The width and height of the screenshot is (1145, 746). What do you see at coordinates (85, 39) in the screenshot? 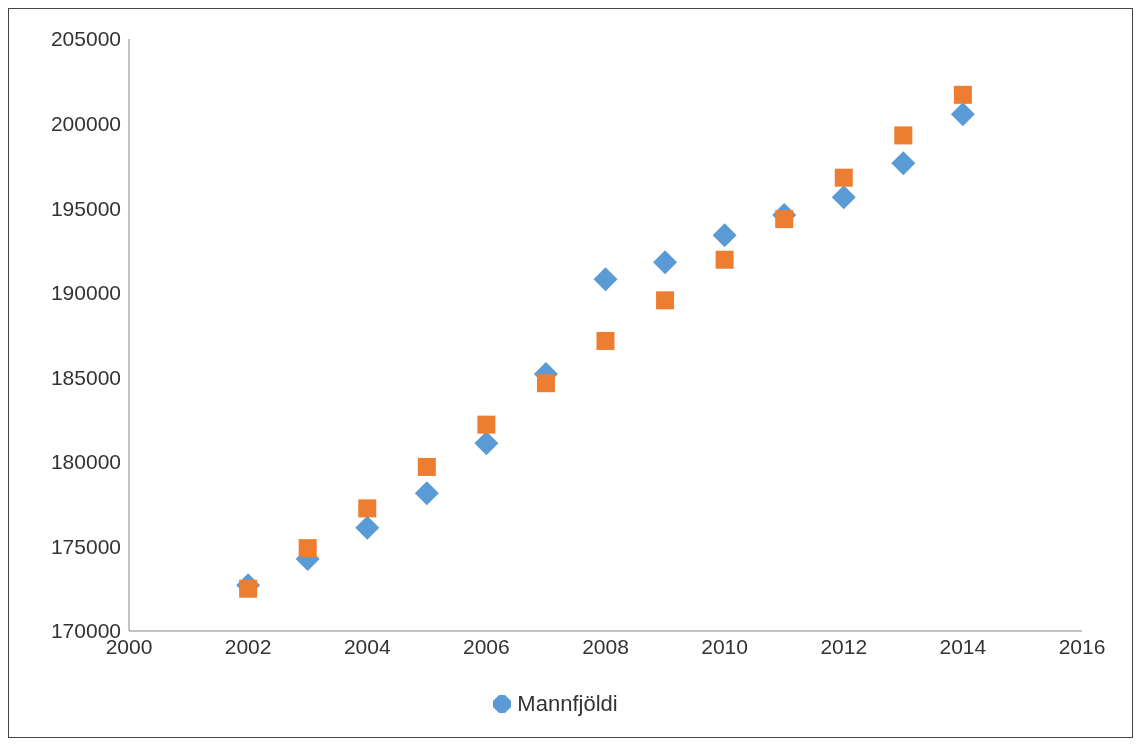
I see `y-tick-label: 205000` at bounding box center [85, 39].